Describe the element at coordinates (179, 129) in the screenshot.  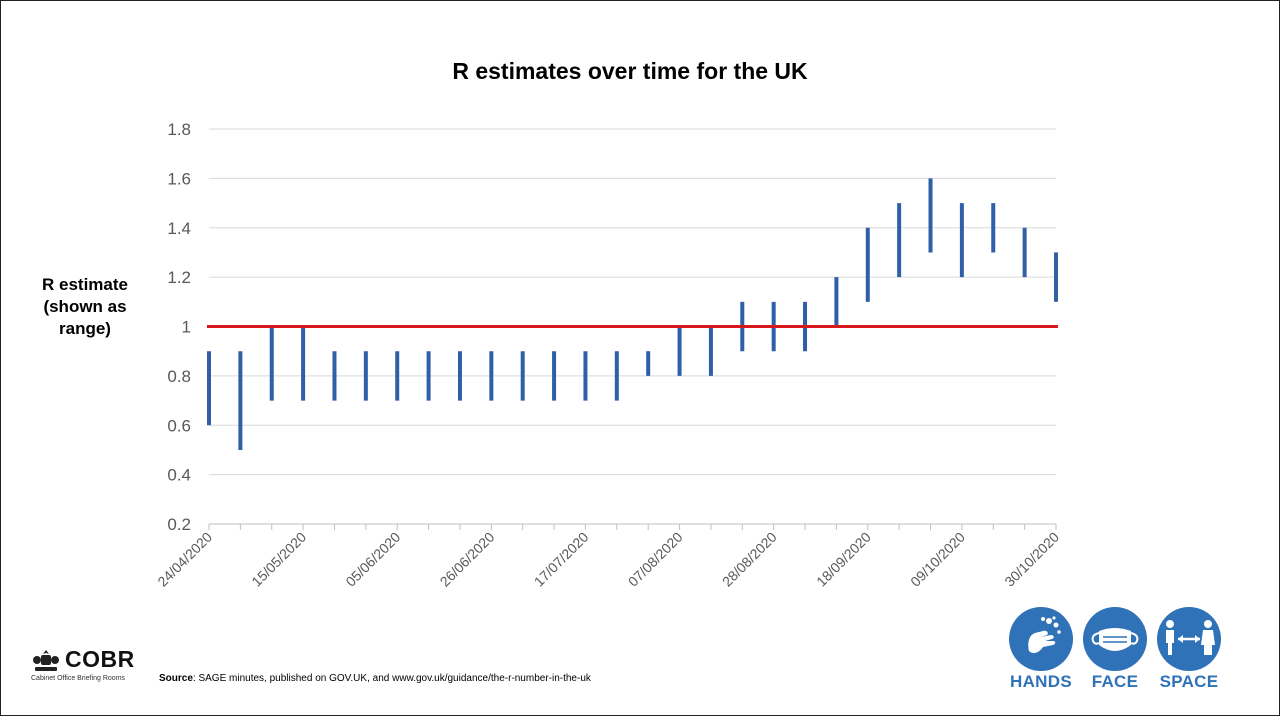
I see `y-tick-label: 1.8` at that location.